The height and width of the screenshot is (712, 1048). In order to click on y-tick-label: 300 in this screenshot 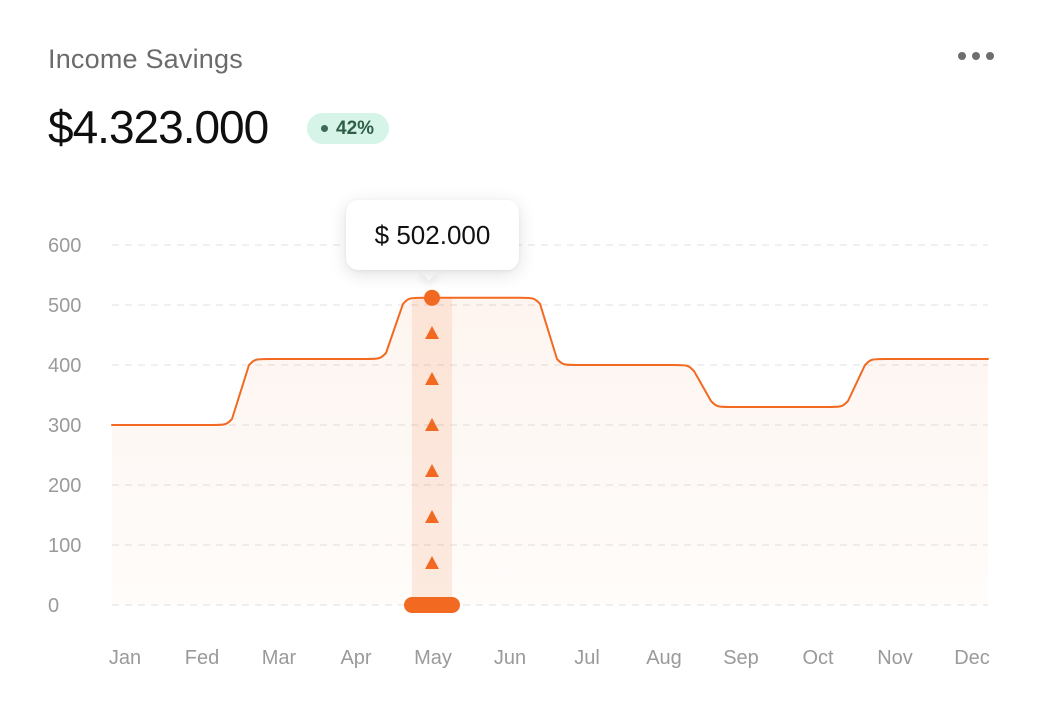, I will do `click(64, 426)`.